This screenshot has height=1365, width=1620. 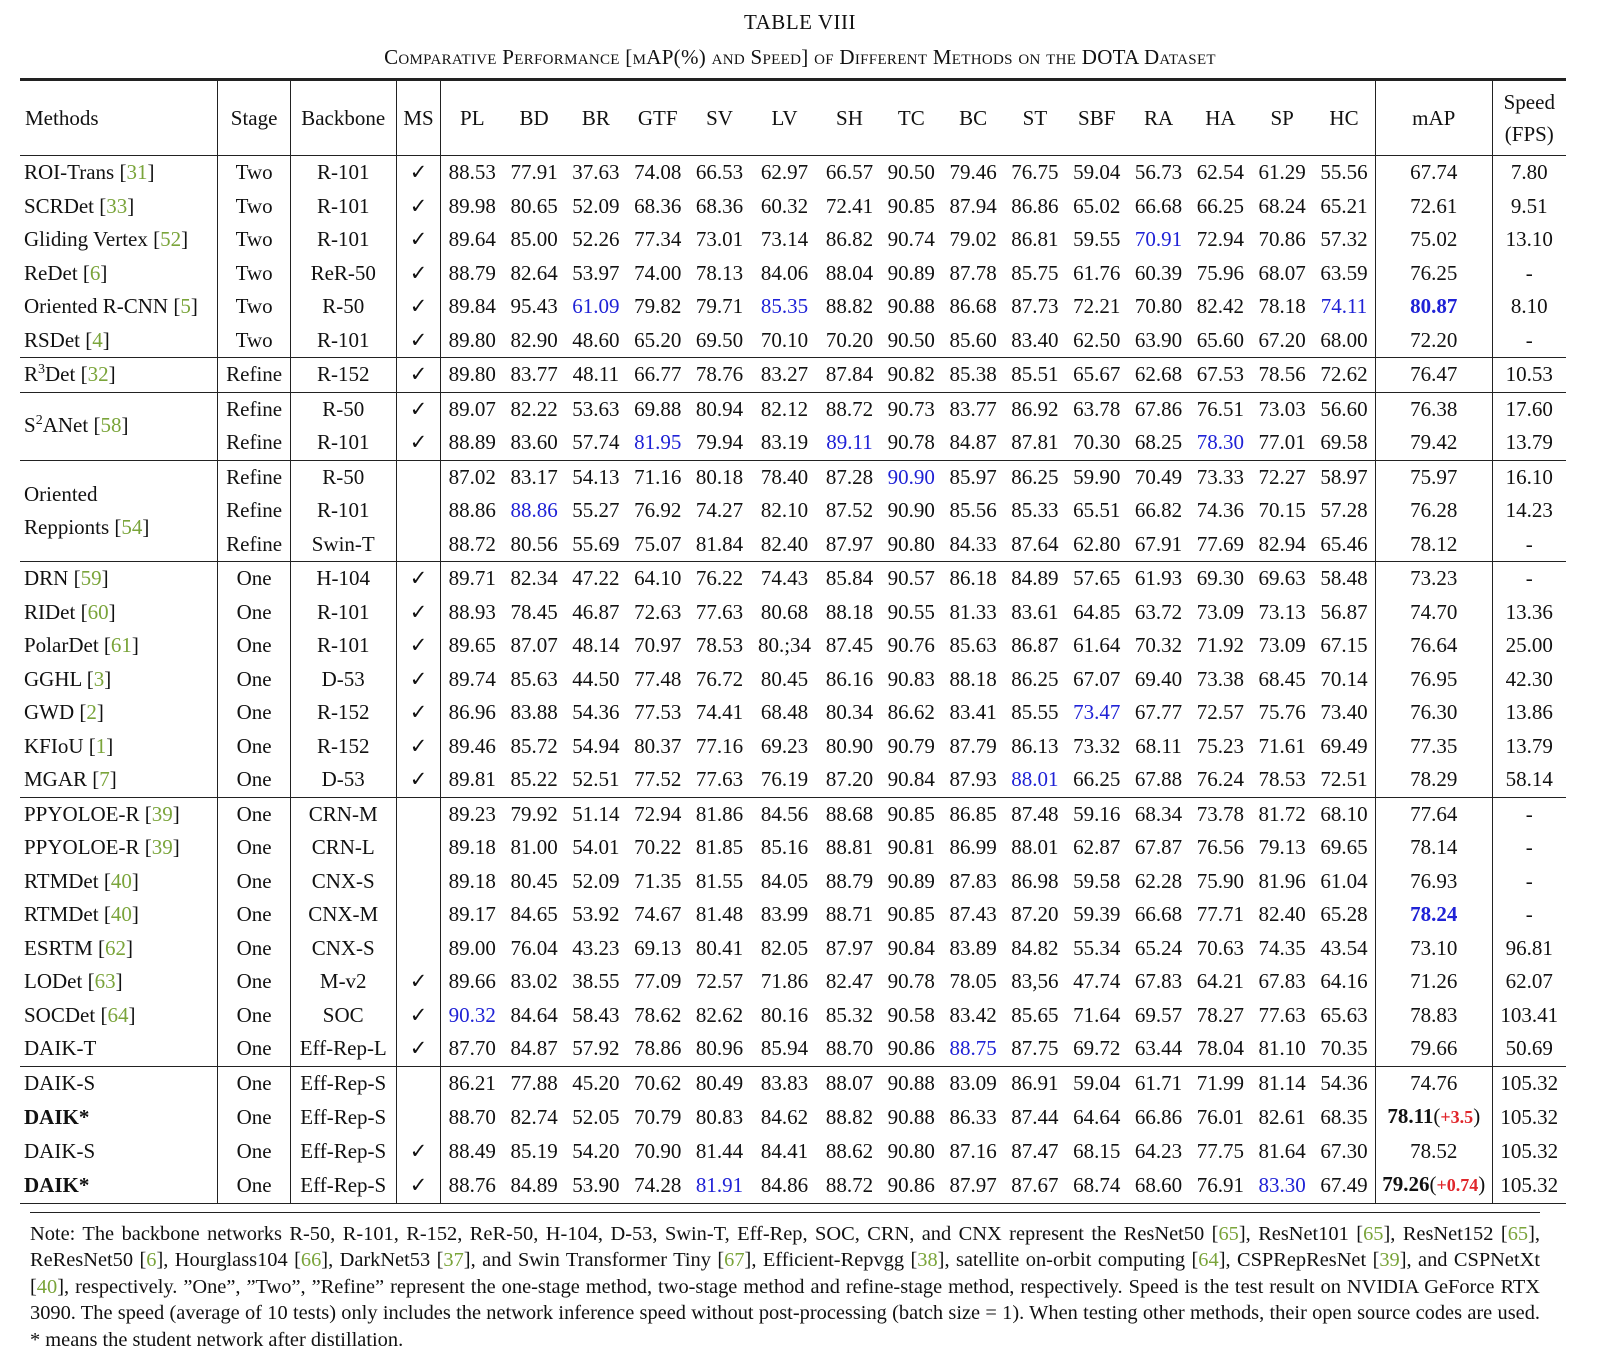 I want to click on method-text: R, so click(x=31, y=374).